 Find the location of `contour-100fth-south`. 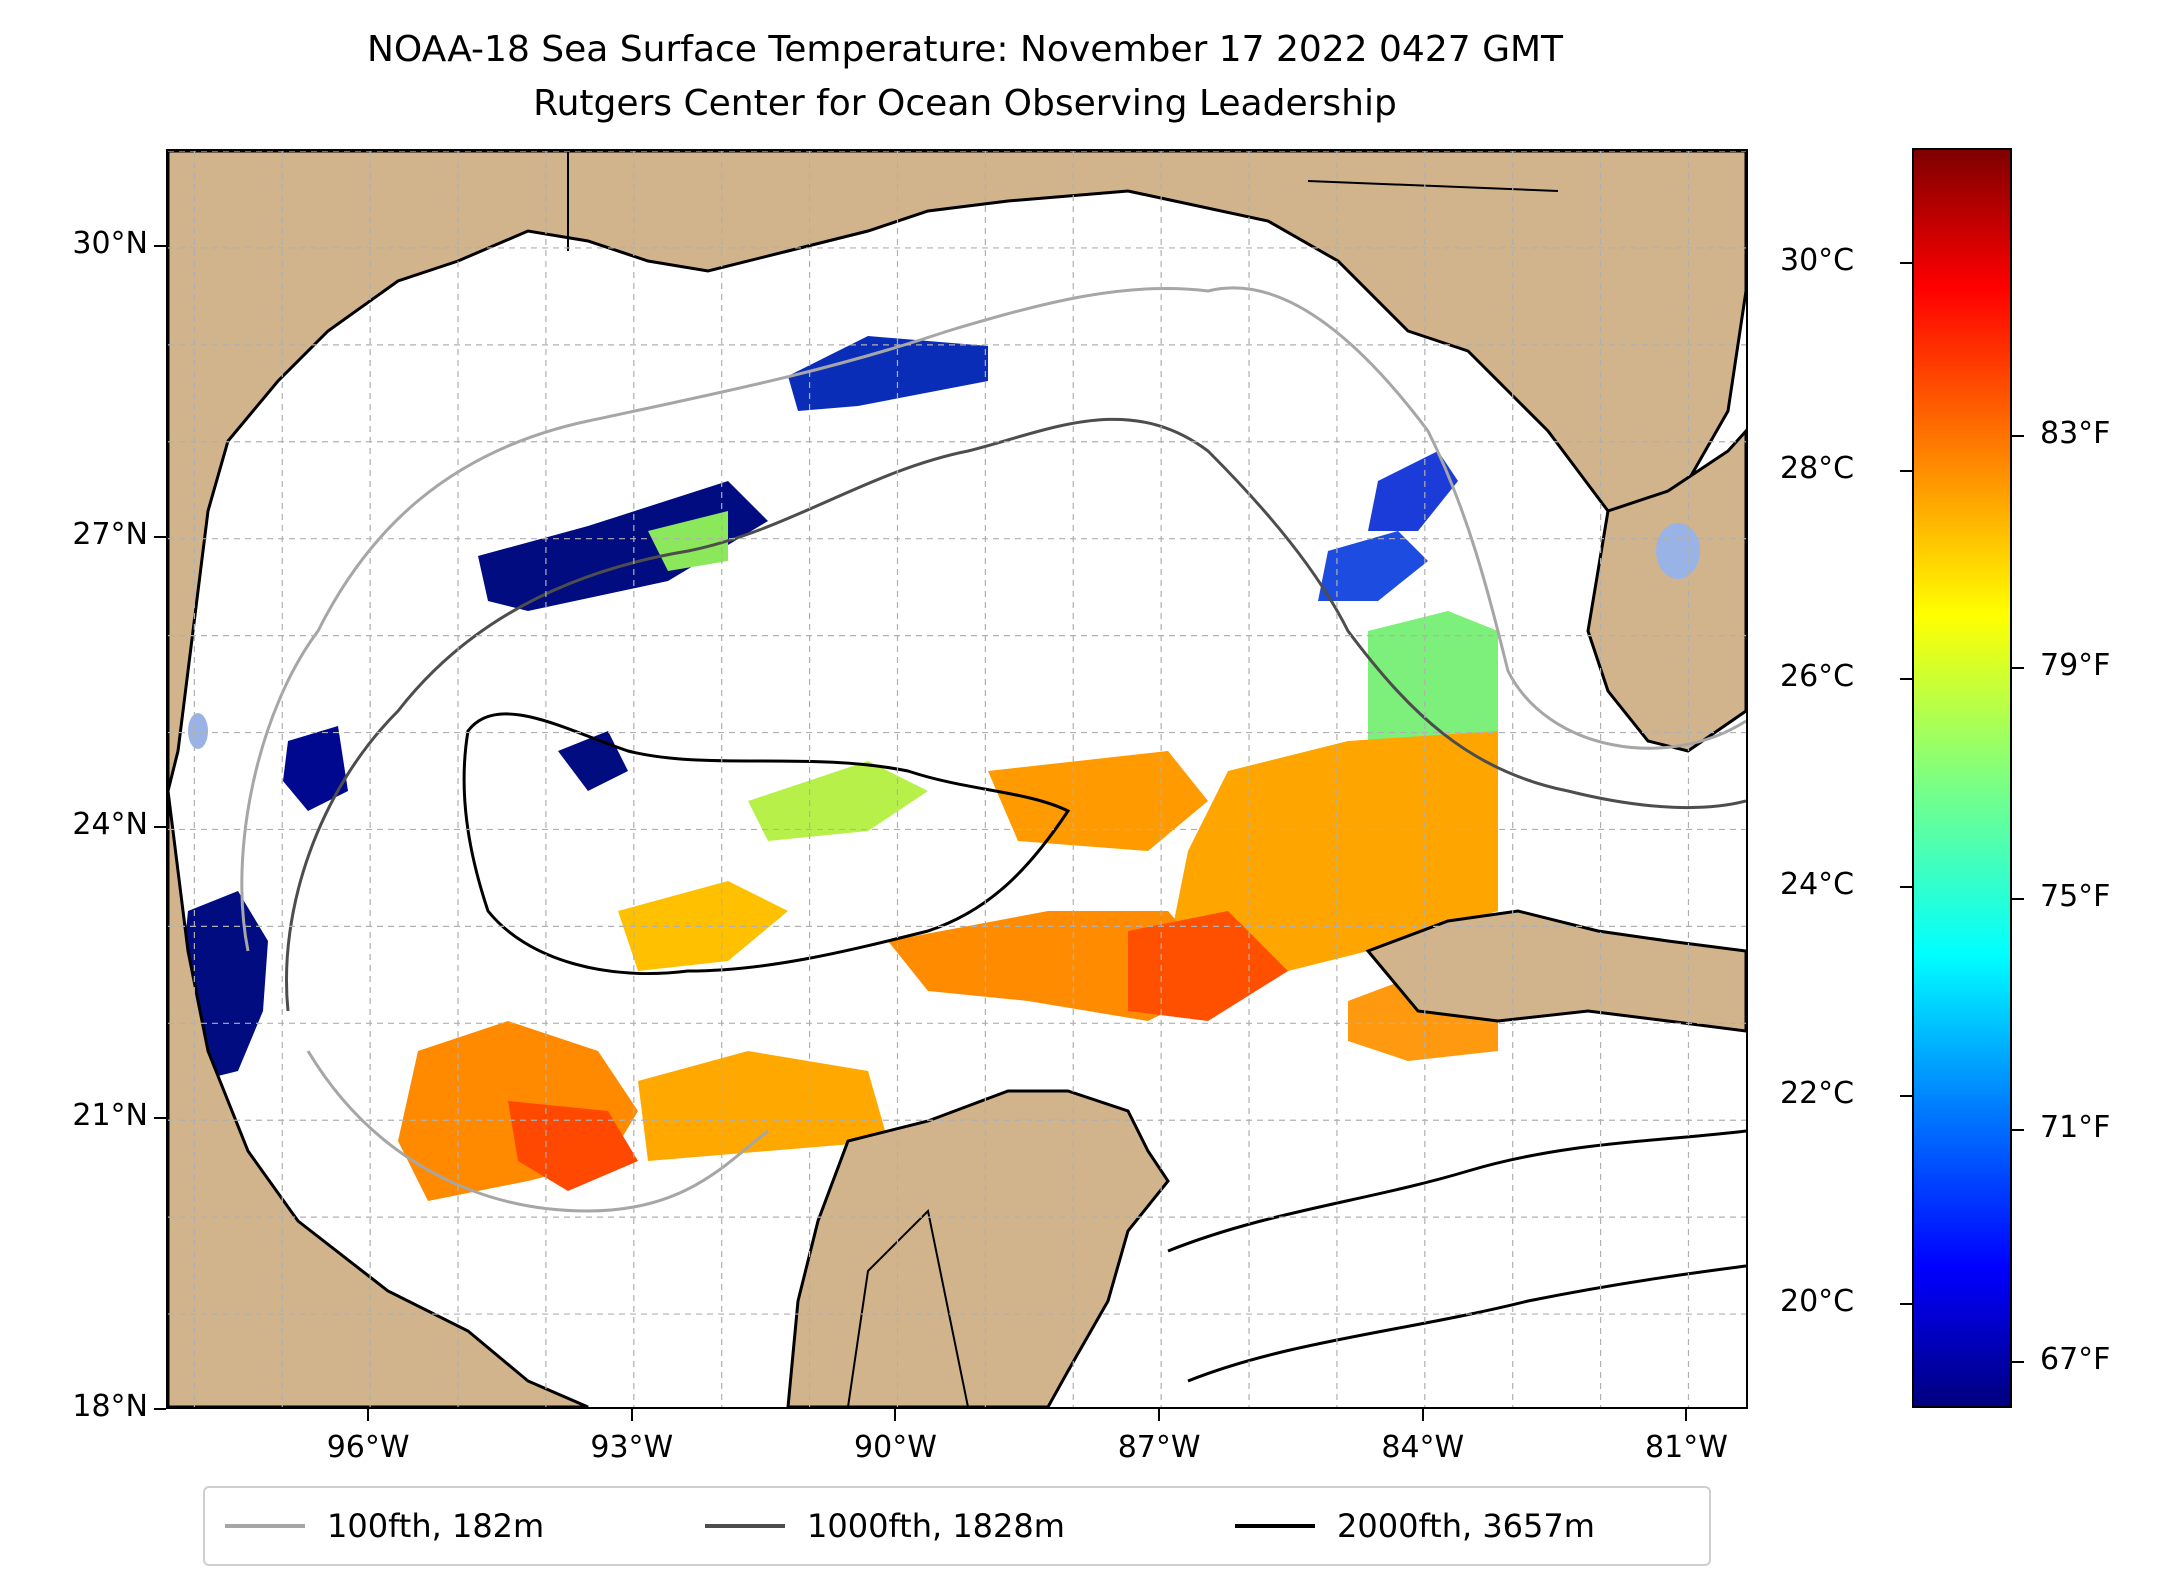

contour-100fth-south is located at coordinates (537, 1131).